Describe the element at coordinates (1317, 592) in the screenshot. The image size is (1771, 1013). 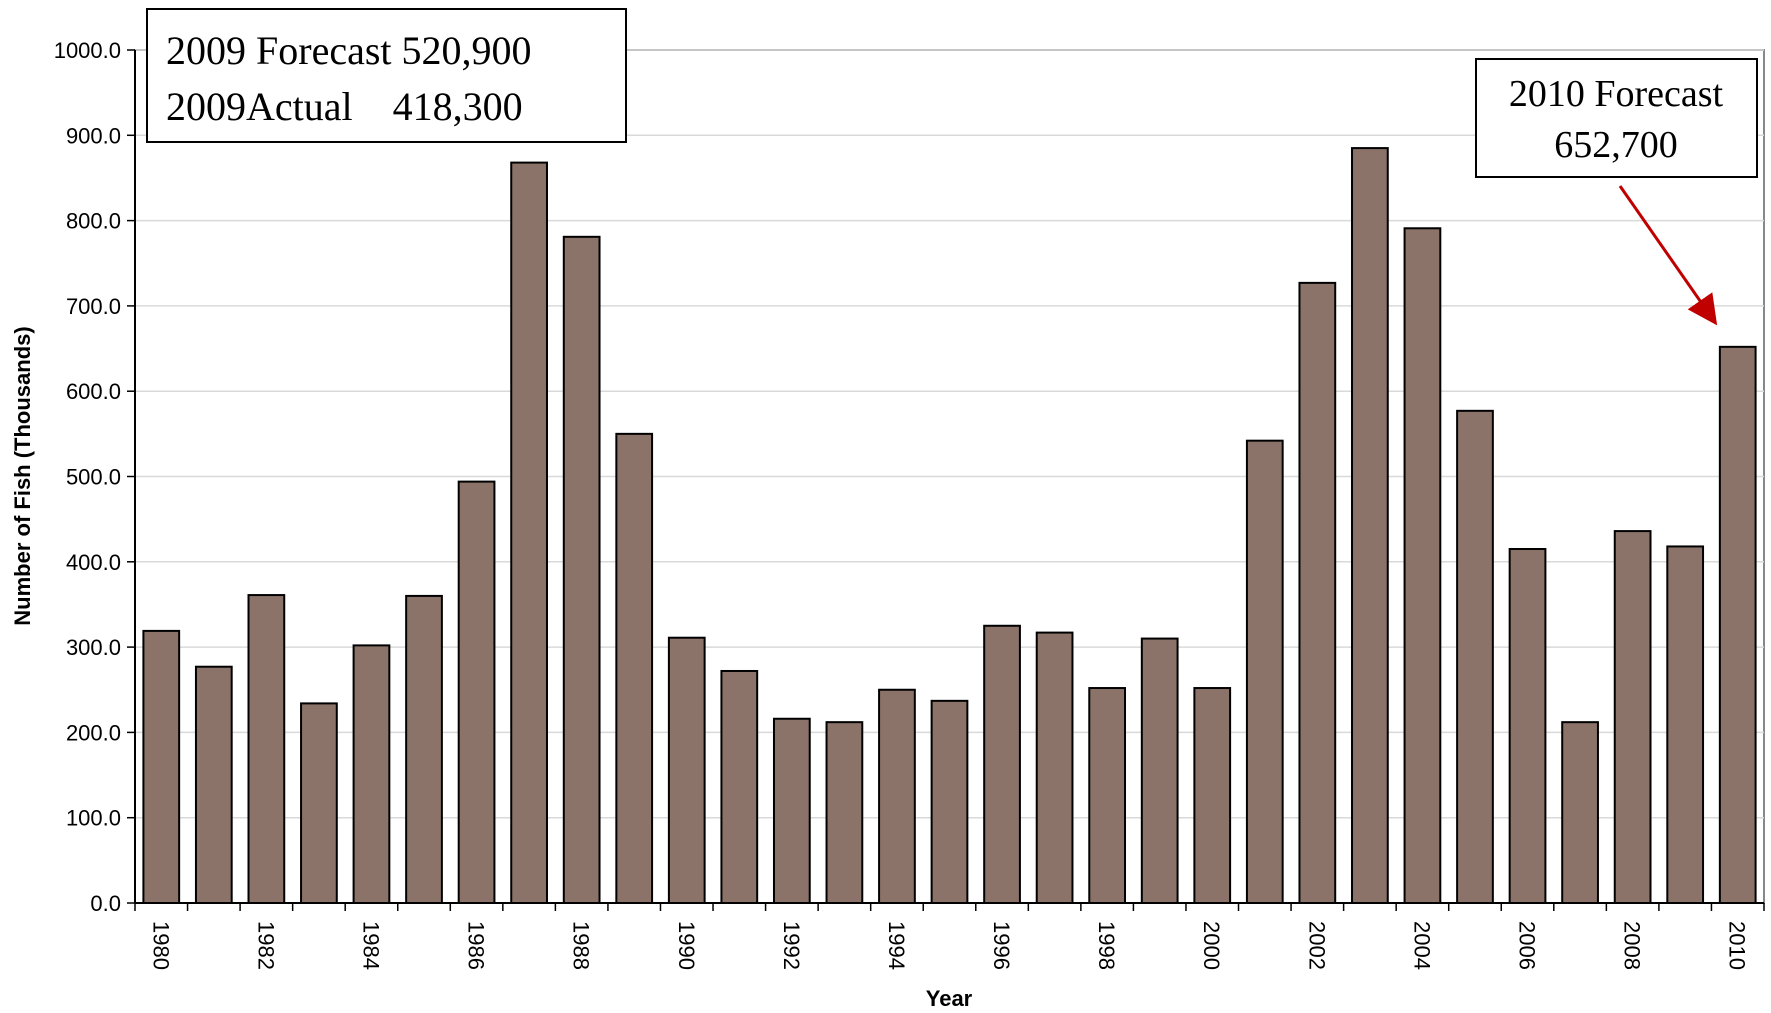
I see `bar-2002` at that location.